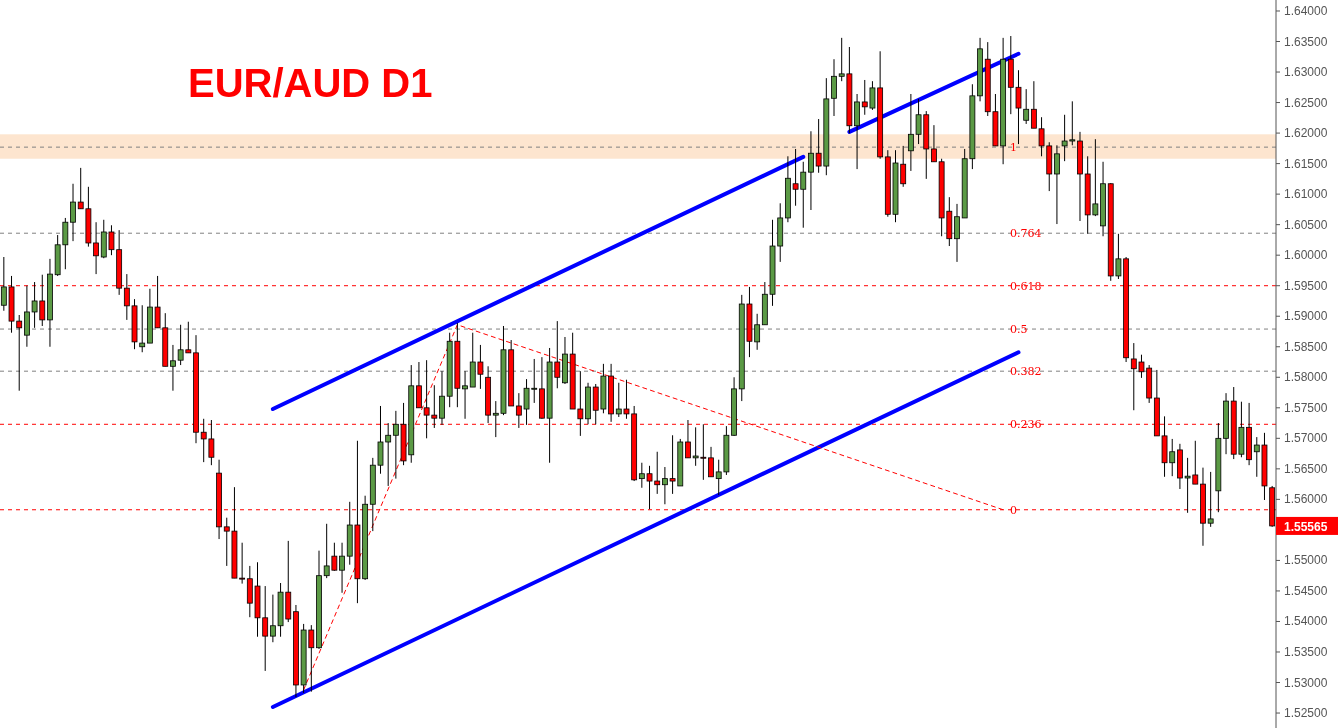 The image size is (1338, 728). Describe the element at coordinates (1026, 425) in the screenshot. I see `annotation: 0.236` at that location.